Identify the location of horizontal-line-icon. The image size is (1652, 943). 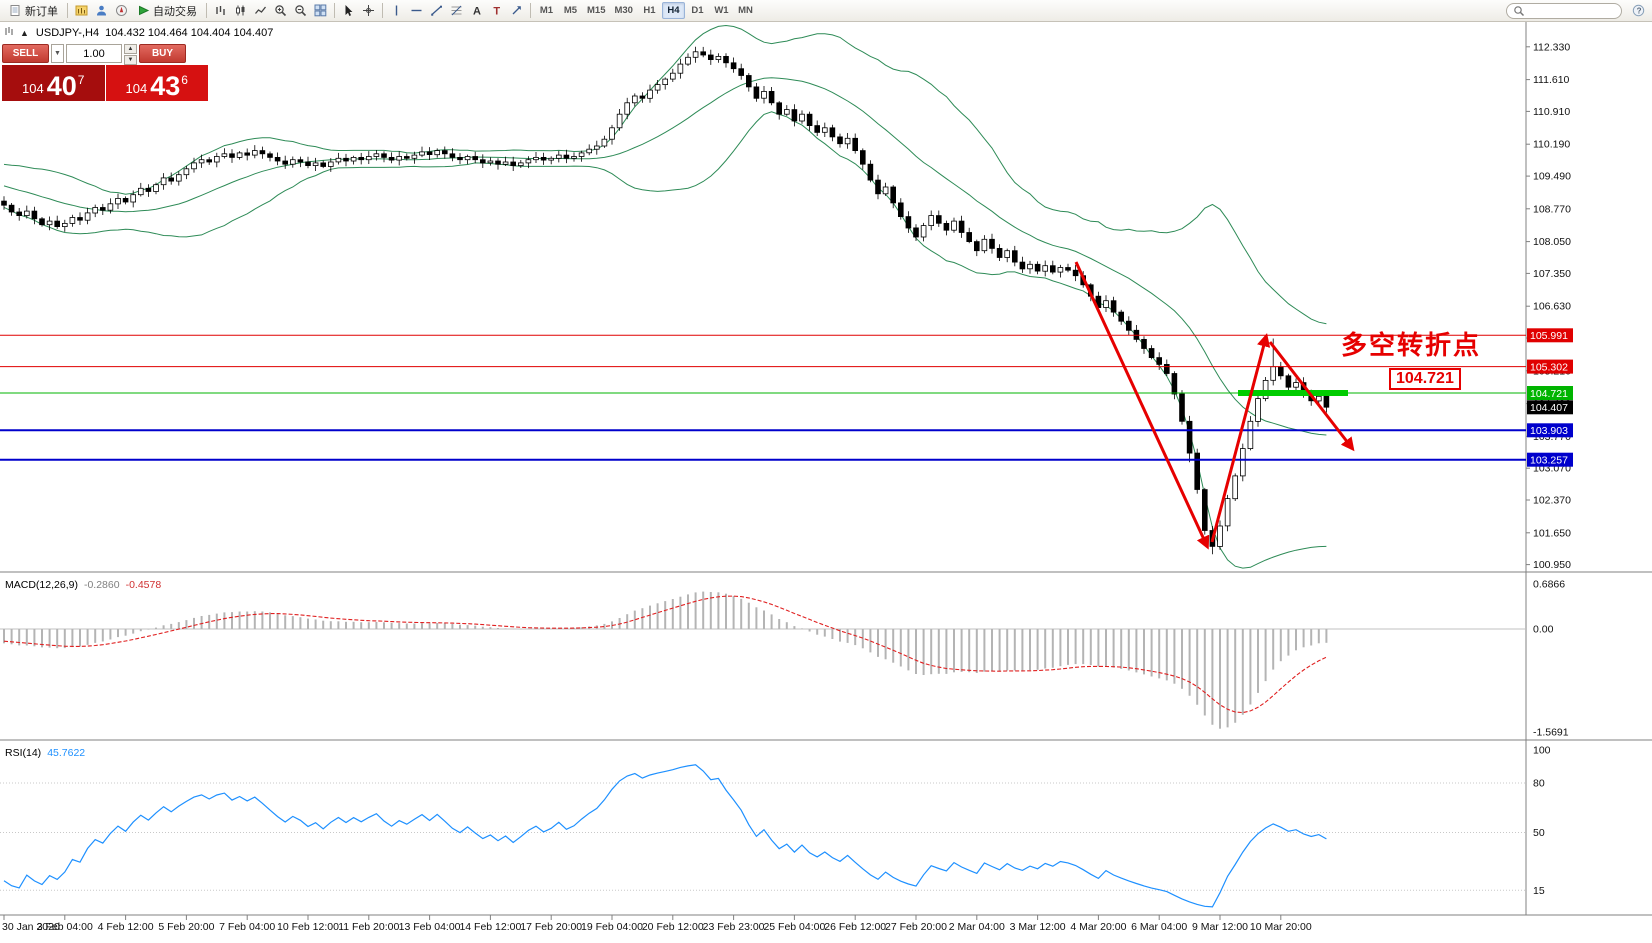
(416, 10).